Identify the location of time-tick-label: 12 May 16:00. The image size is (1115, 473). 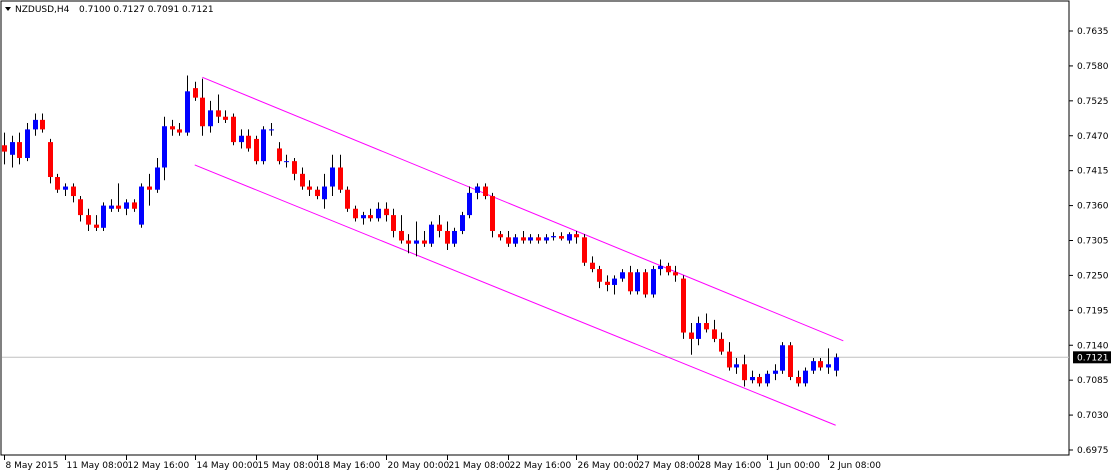
(159, 466).